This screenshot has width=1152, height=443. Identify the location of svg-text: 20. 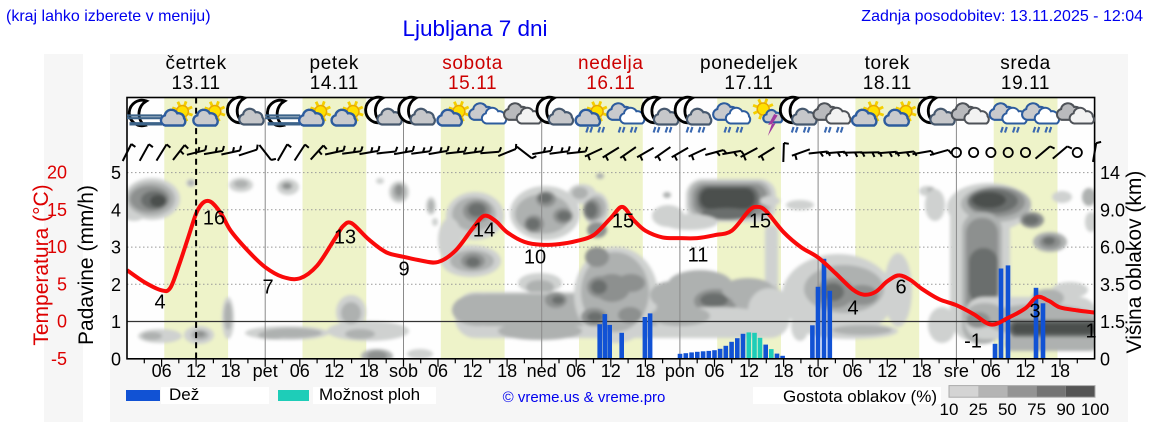
(57, 173).